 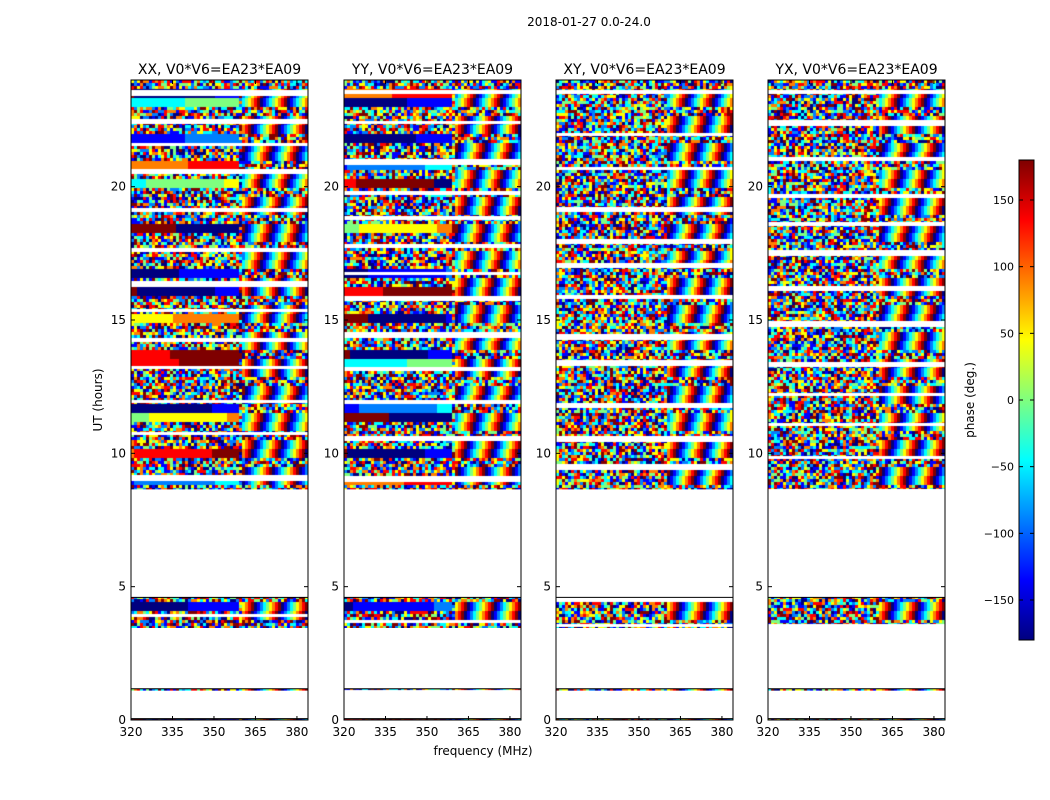 What do you see at coordinates (219, 70) in the screenshot?
I see `panel-title: XX, V0*V6=EA23*EA09` at bounding box center [219, 70].